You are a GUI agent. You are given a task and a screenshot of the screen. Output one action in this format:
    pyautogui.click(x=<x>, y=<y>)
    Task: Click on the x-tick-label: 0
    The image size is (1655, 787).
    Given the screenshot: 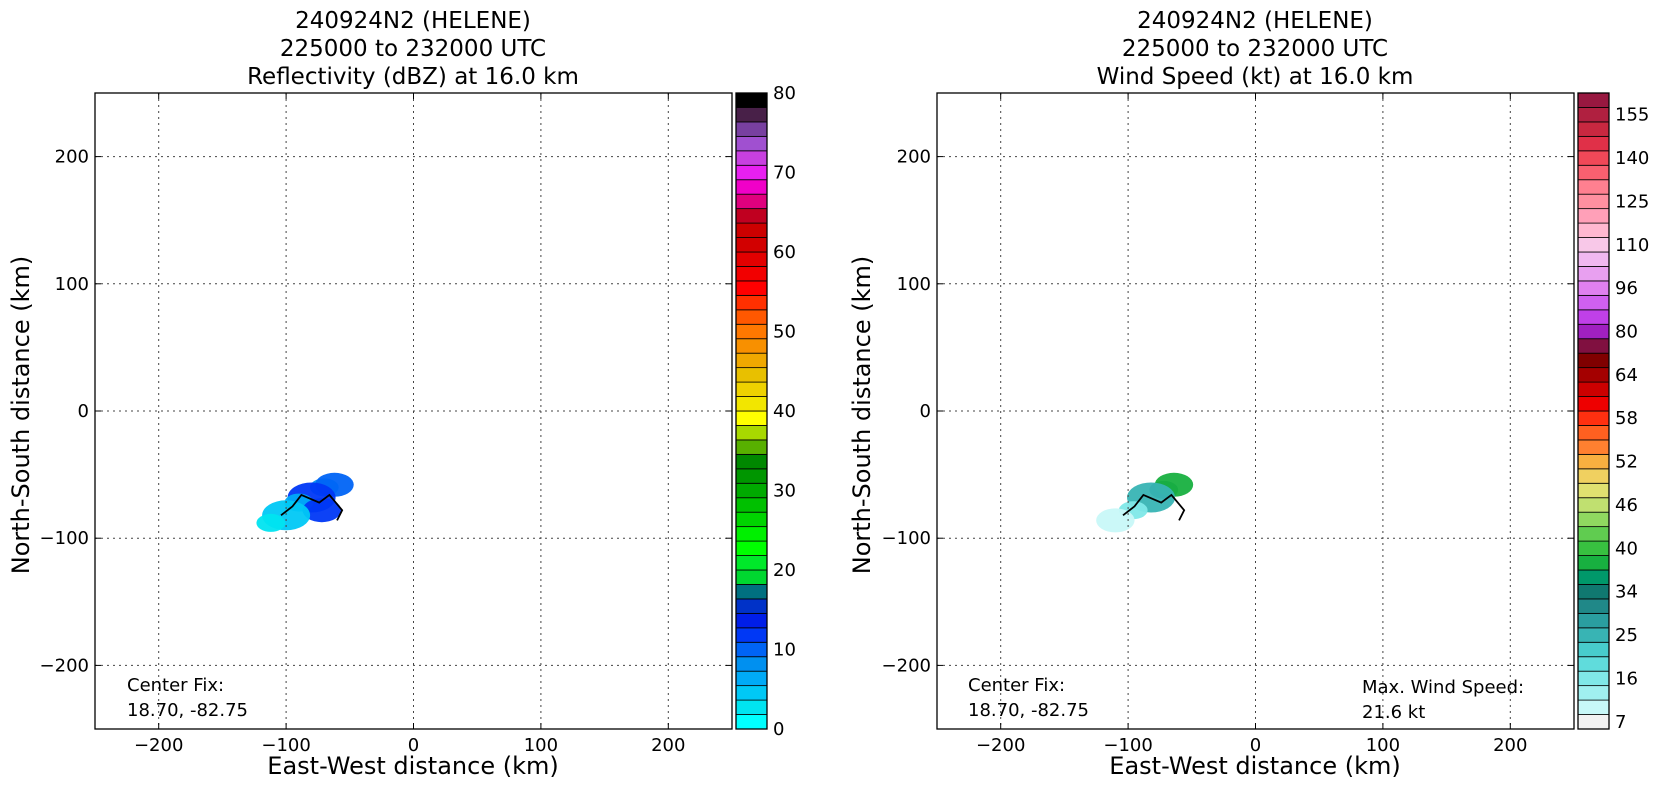 What is the action you would take?
    pyautogui.click(x=413, y=745)
    